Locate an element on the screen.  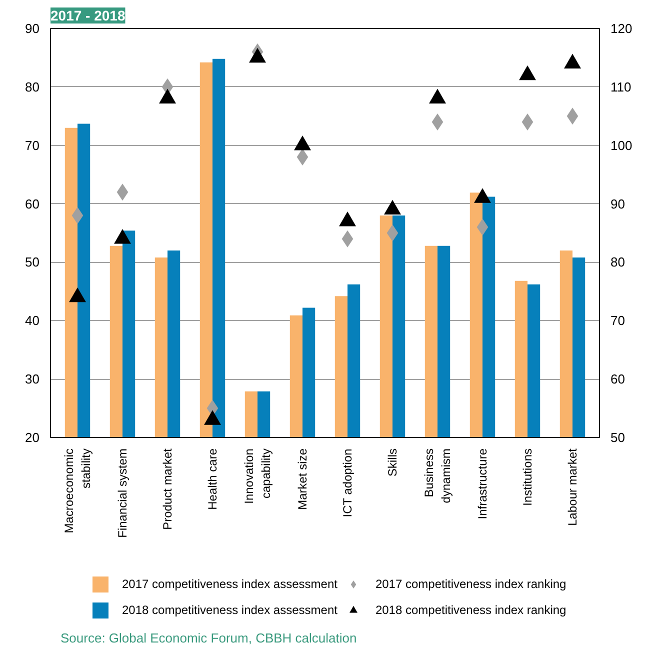
y2-tick-label: 100 is located at coordinates (621, 145).